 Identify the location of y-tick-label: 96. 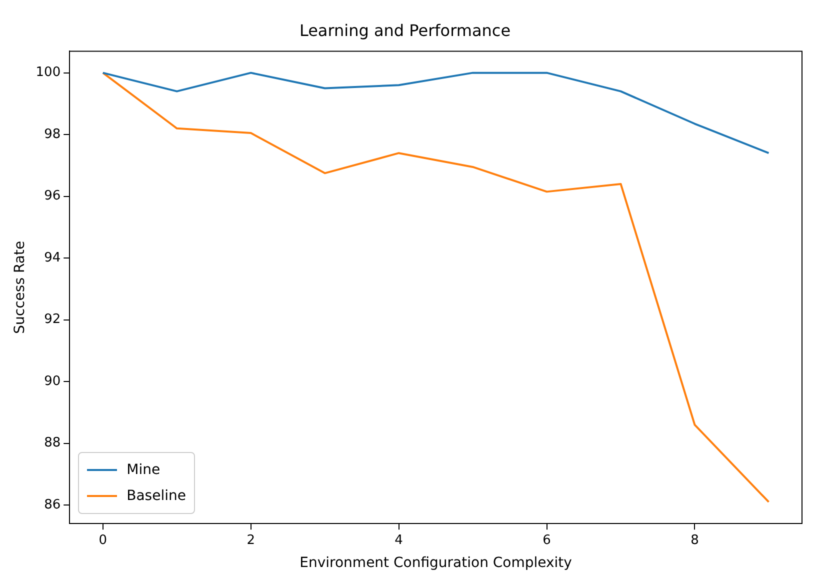
(52, 196).